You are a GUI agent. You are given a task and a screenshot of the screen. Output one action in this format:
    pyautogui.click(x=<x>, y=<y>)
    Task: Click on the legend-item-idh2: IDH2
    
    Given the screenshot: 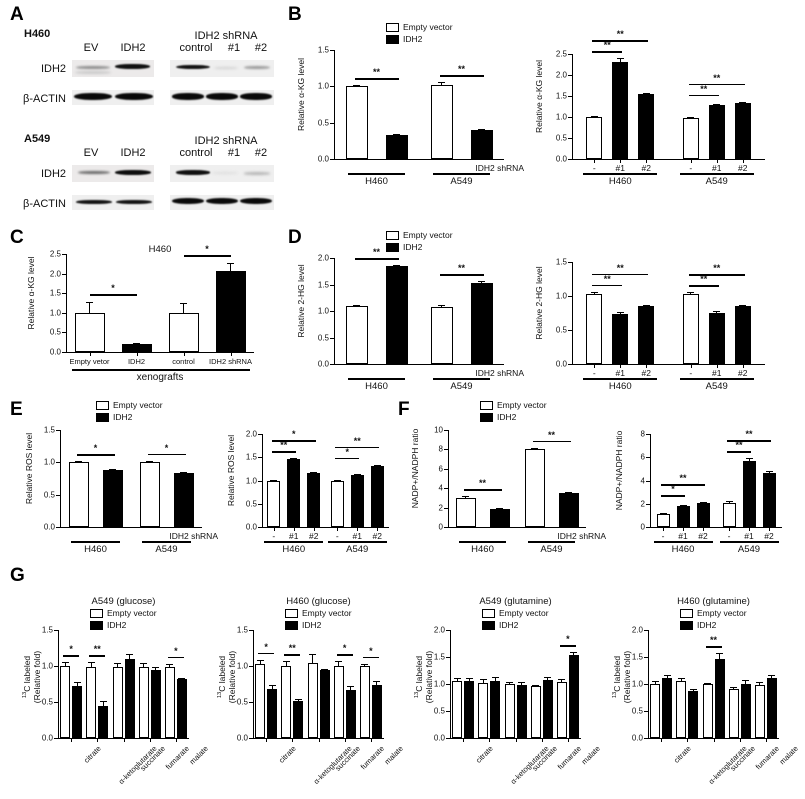 What is the action you would take?
    pyautogui.click(x=129, y=417)
    